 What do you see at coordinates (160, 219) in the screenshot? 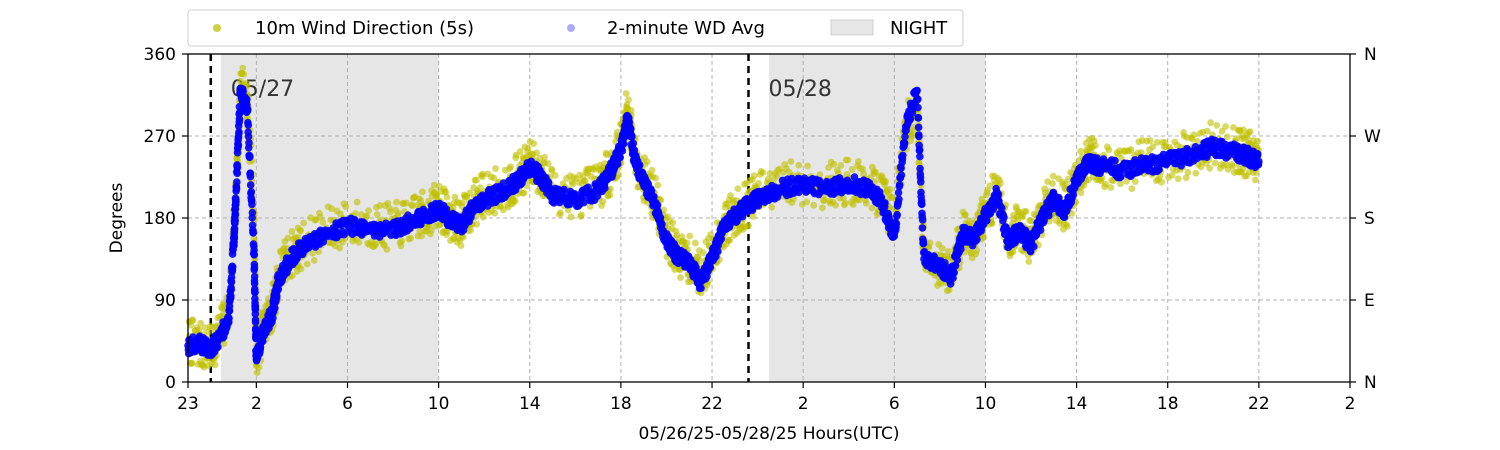
I see `y-tick-label: 180` at bounding box center [160, 219].